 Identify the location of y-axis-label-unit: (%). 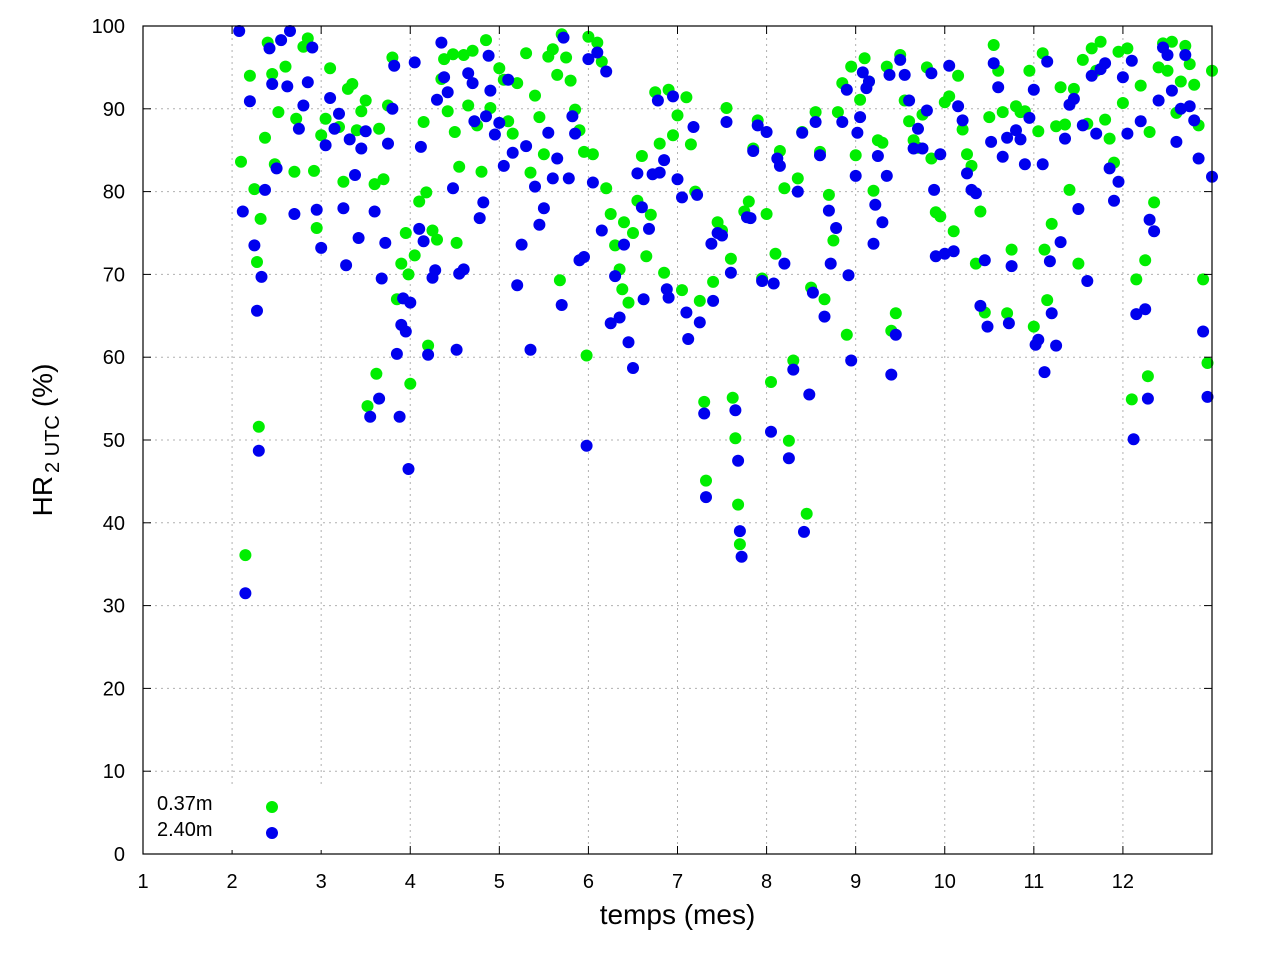
(42, 386).